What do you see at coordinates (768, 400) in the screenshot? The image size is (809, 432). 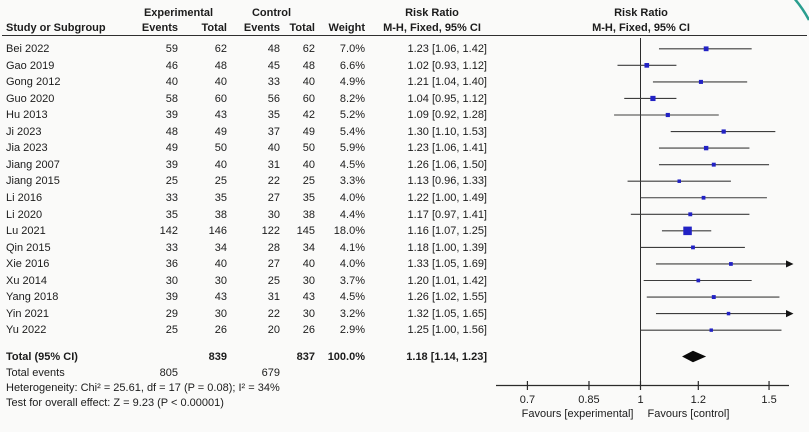 I see `axis-tick-label: 1.5` at bounding box center [768, 400].